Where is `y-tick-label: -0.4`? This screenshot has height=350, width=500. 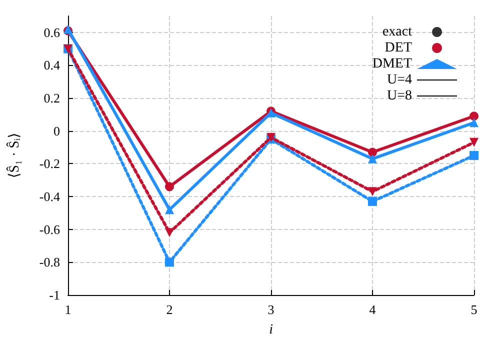 y-tick-label: -0.4 is located at coordinates (49, 196).